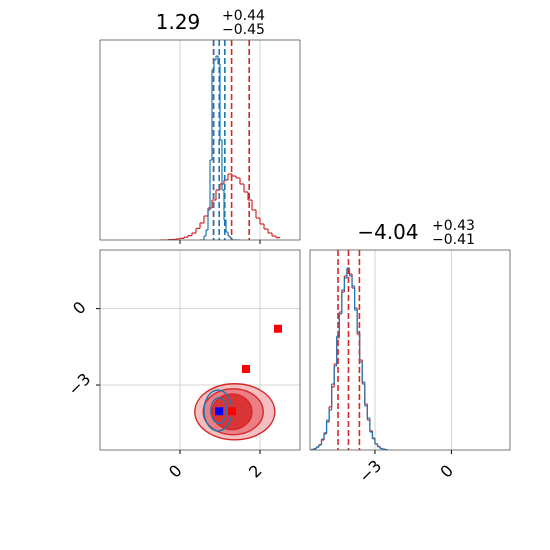 The image size is (550, 550). Describe the element at coordinates (255, 471) in the screenshot. I see `x-tick-label: 2` at that location.